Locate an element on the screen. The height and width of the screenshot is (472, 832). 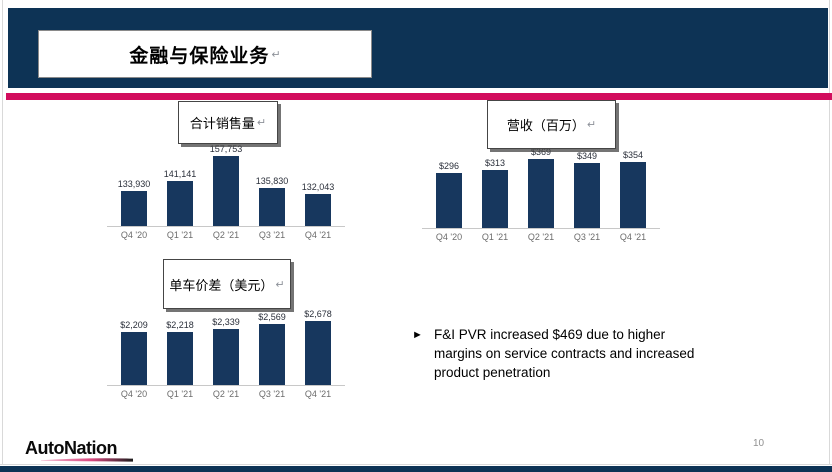
bar-value-label: 135,830 is located at coordinates (272, 181).